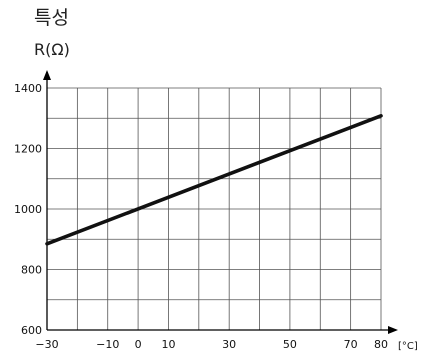 Image resolution: width=422 pixels, height=358 pixels. What do you see at coordinates (290, 344) in the screenshot?
I see `x-tick-label: 50` at bounding box center [290, 344].